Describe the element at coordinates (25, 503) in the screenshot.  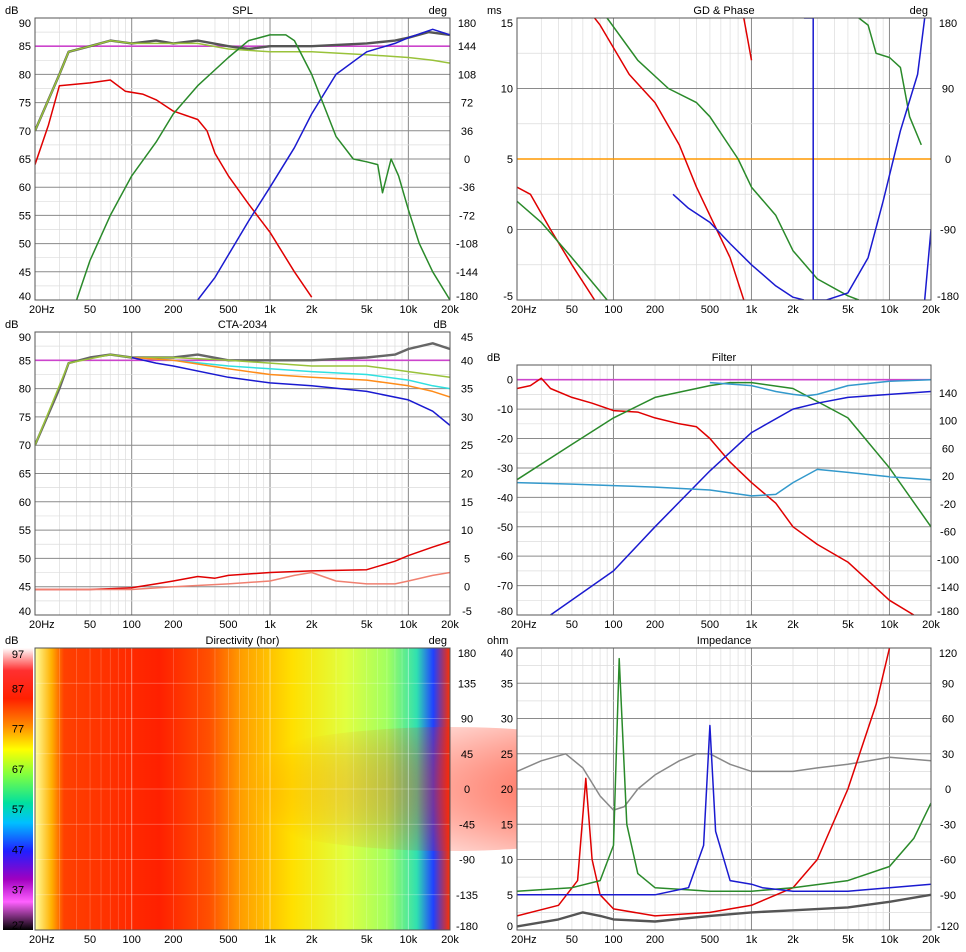
I see `y-tick-label: 60` at that location.